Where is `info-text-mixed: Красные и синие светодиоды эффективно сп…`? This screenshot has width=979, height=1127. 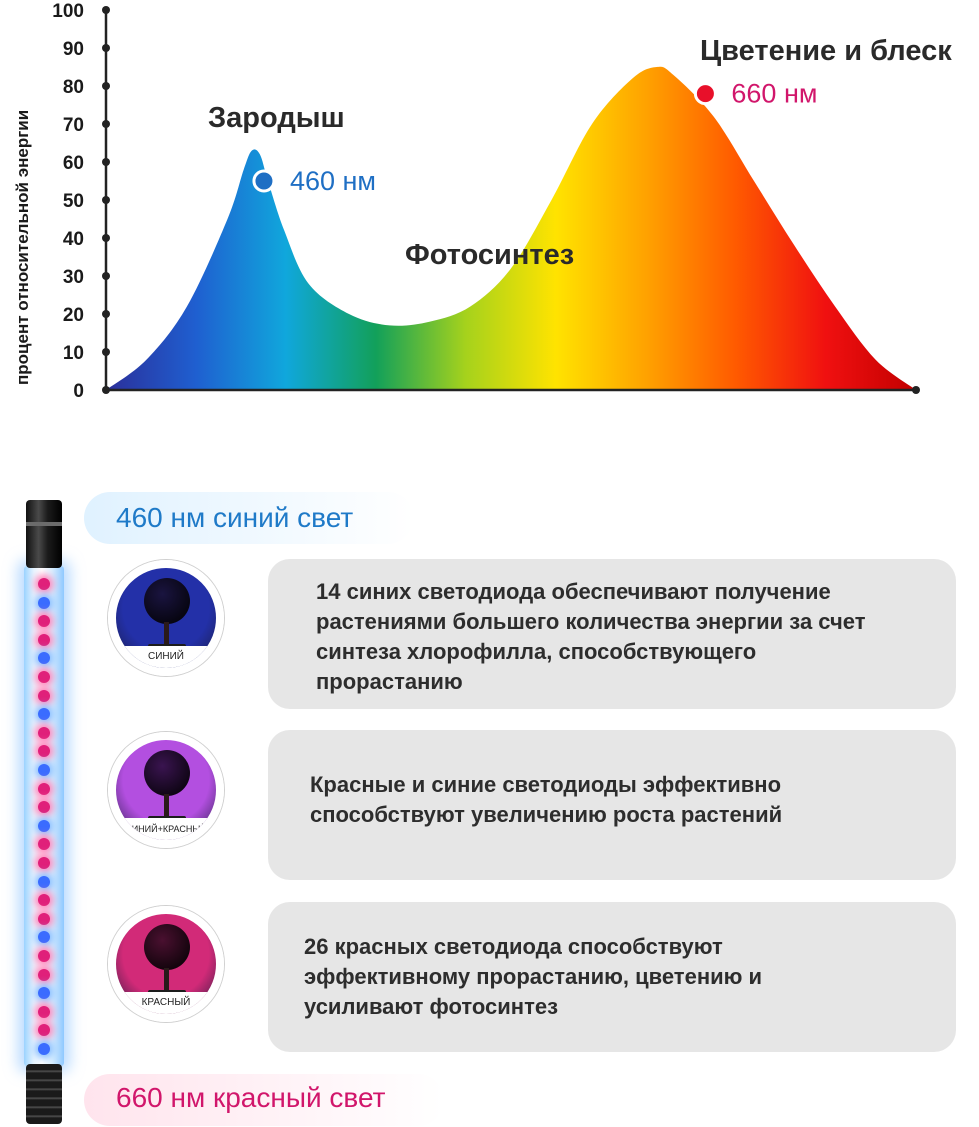 info-text-mixed: Красные и синие светодиоды эффективно сп… is located at coordinates (546, 800).